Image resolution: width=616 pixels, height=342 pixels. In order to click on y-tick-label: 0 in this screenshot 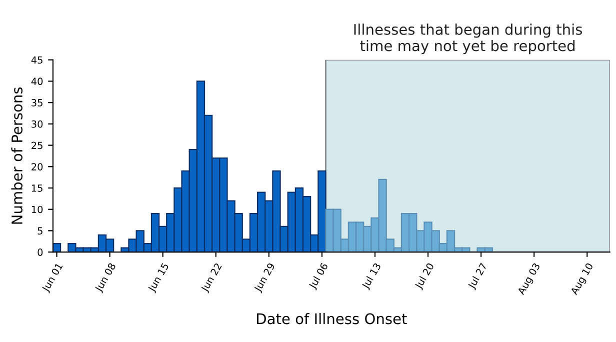, I will do `click(40, 252)`.